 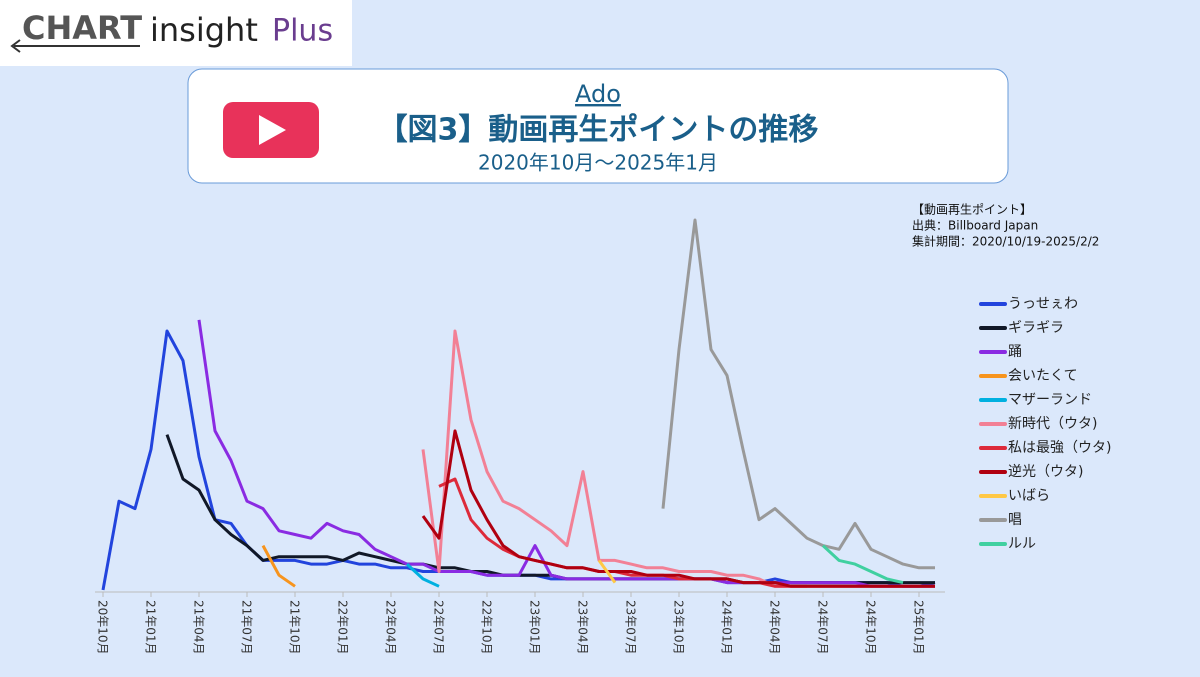 I want to click on play-triangle, so click(x=272, y=130).